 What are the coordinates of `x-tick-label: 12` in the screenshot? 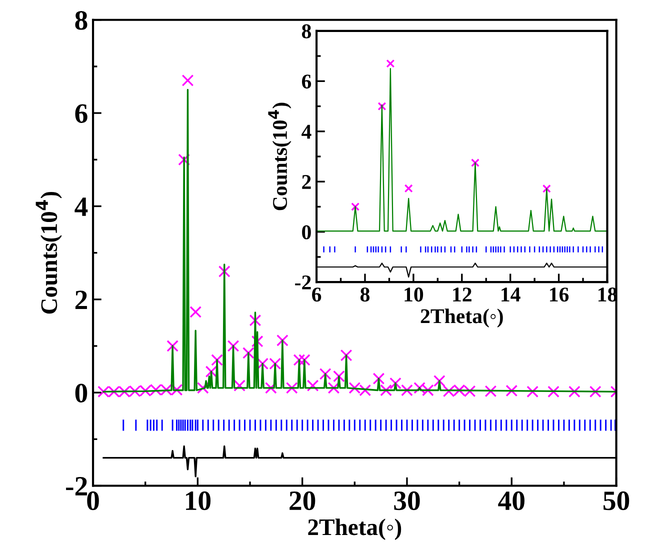 It's located at (462, 295).